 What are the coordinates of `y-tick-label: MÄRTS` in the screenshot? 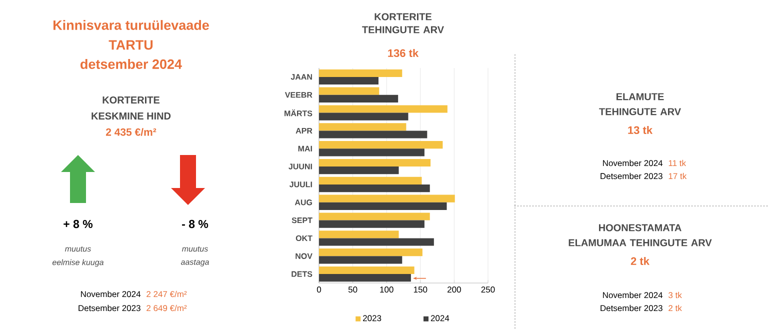 It's located at (298, 112).